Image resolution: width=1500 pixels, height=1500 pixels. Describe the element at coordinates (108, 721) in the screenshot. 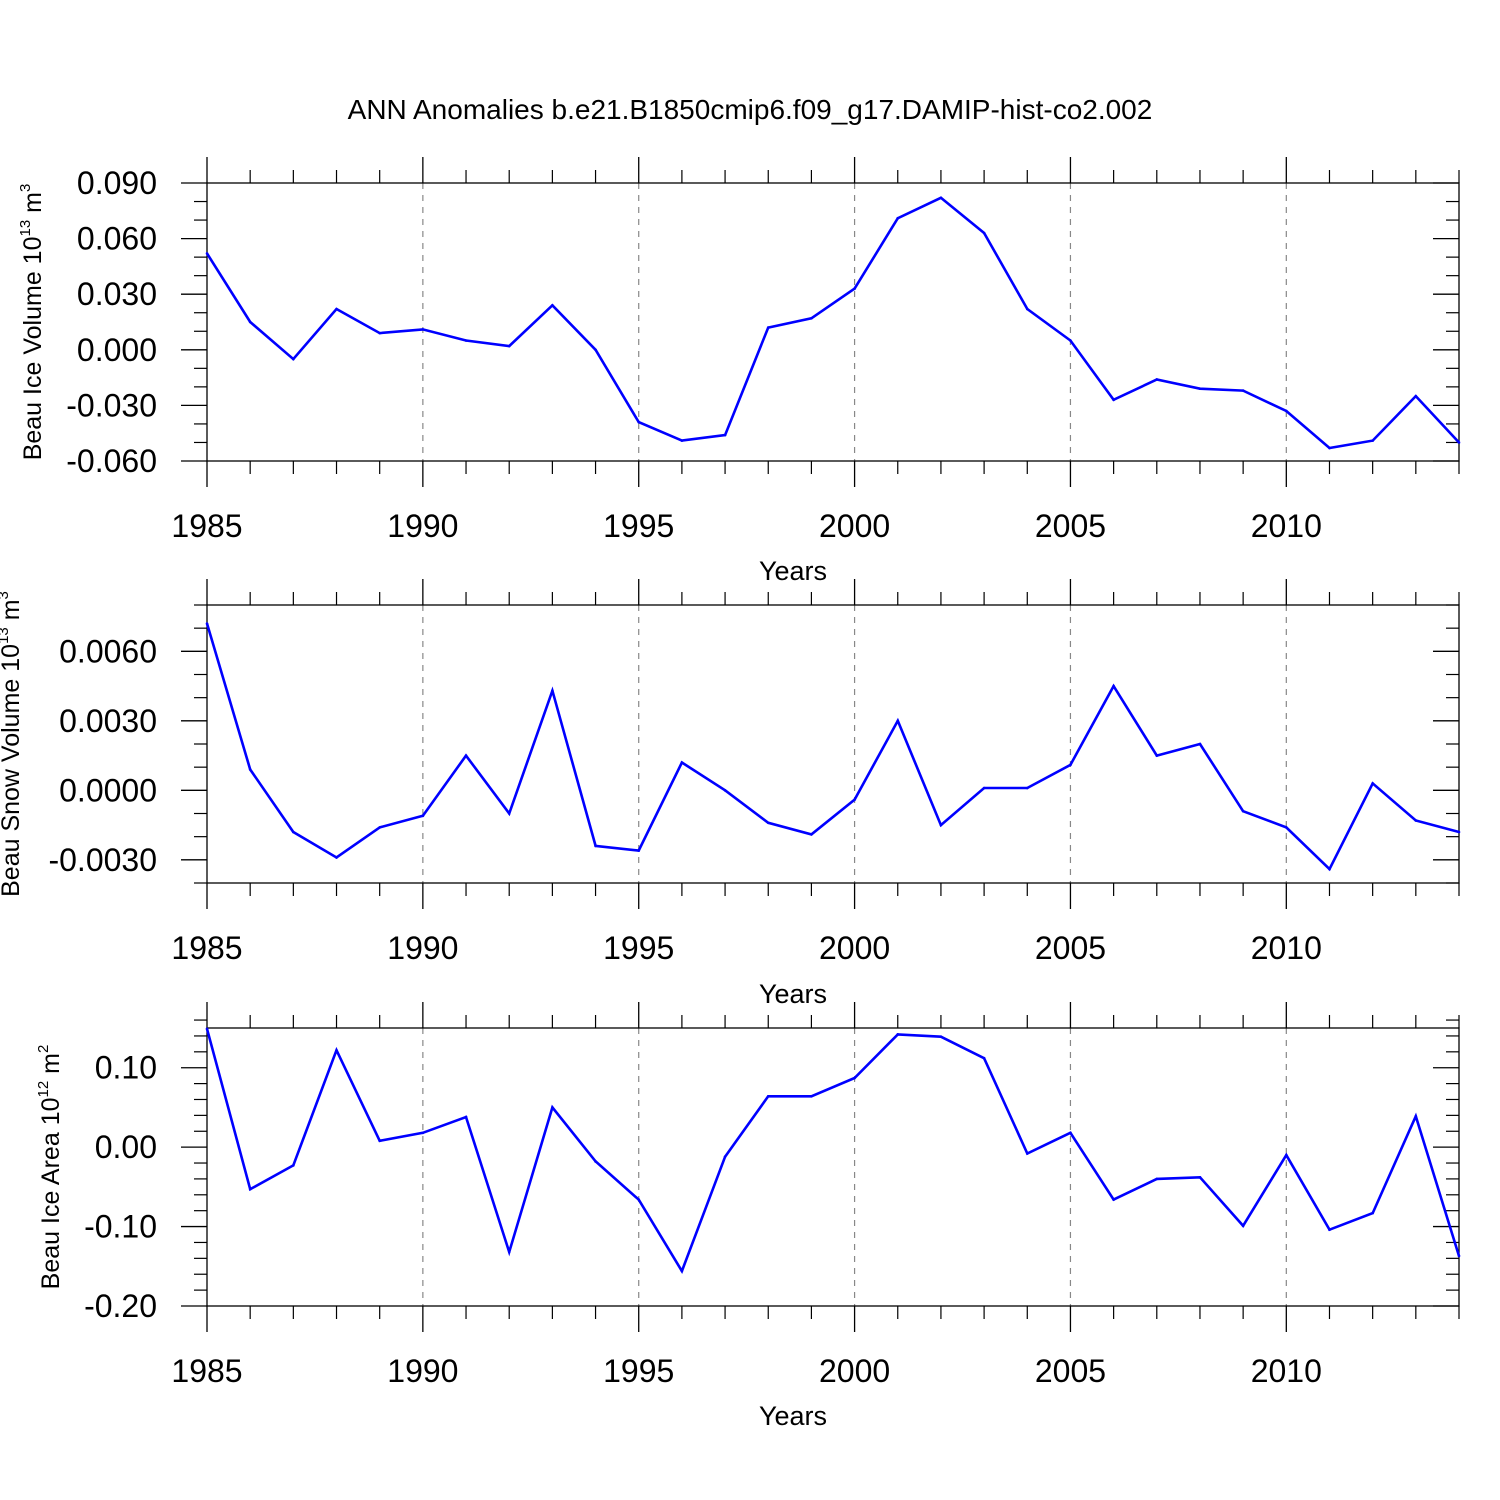

I see `y-tick-label: 0.0030` at that location.